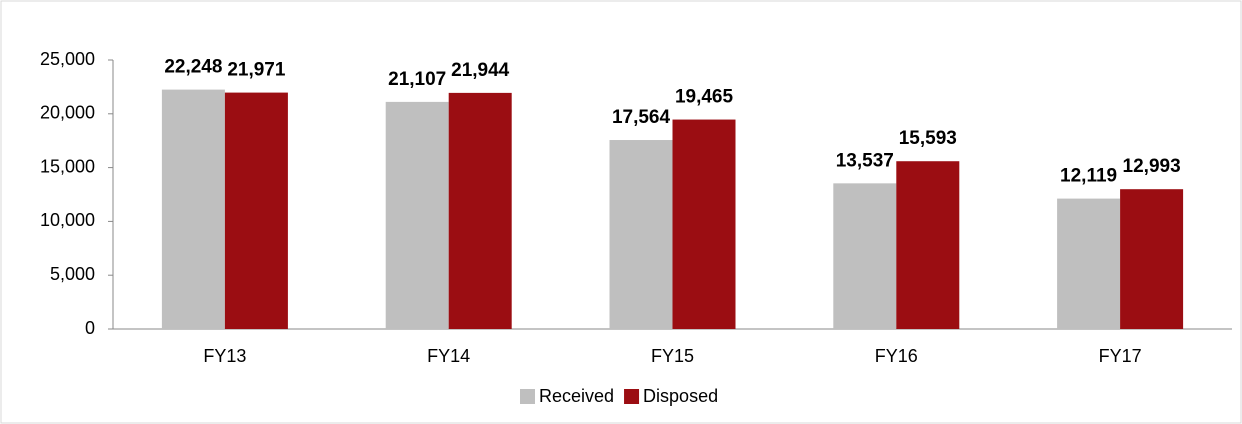  I want to click on value-label: 22,248, so click(193, 67).